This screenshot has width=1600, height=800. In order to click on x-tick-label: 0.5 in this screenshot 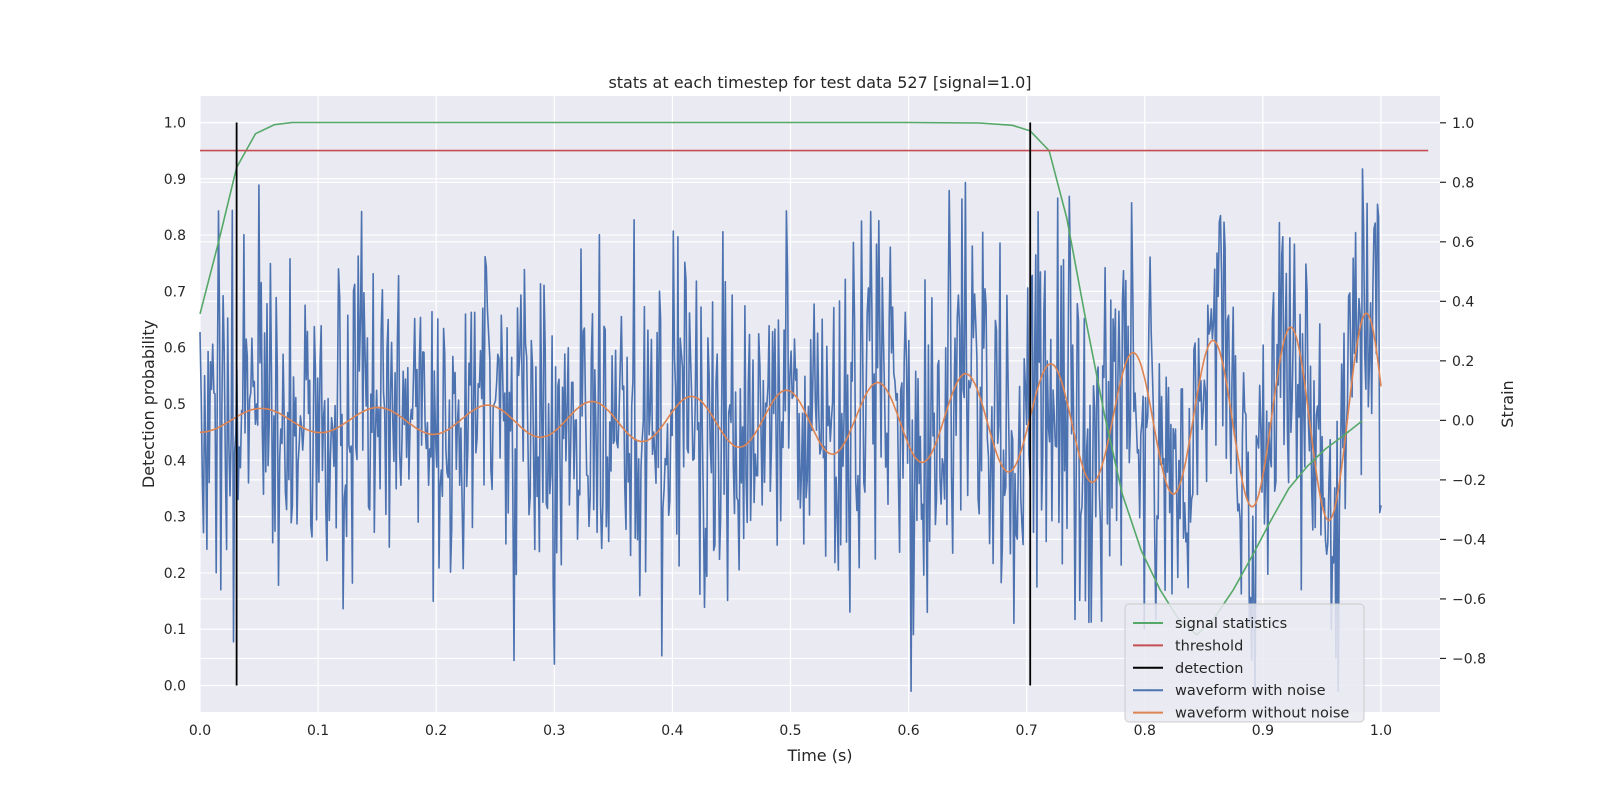, I will do `click(790, 731)`.